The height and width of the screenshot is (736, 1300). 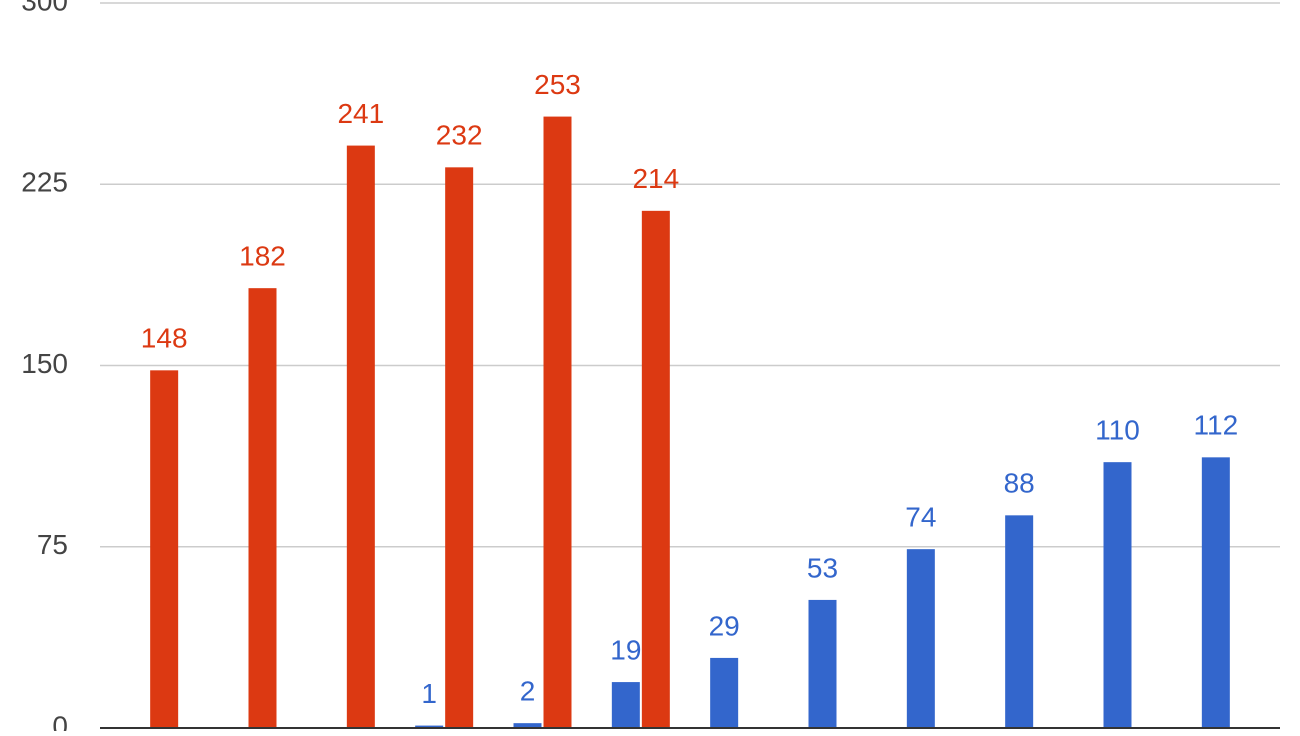 I want to click on data-label: 29, so click(x=724, y=625).